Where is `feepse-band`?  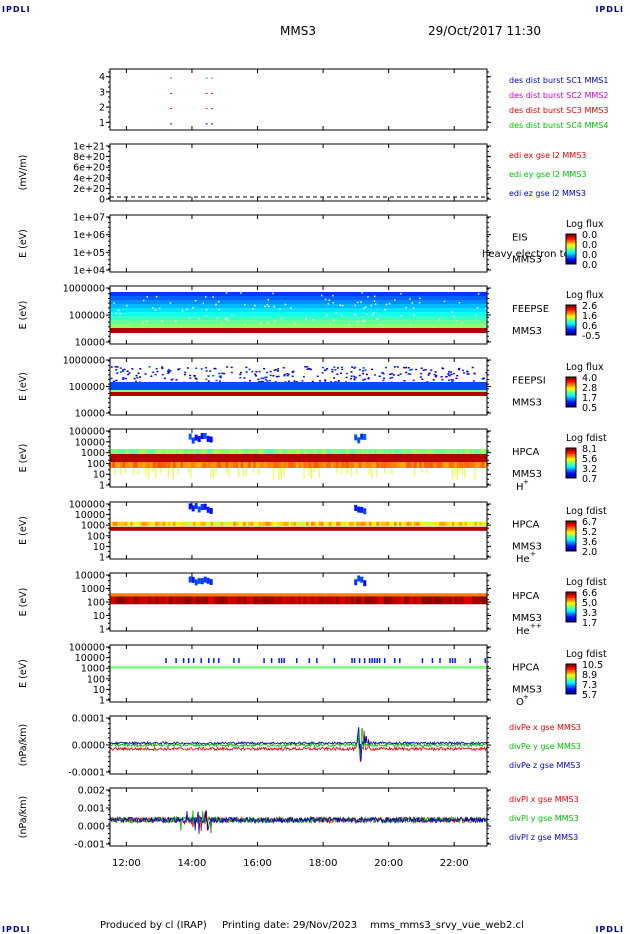 feepse-band is located at coordinates (298, 302).